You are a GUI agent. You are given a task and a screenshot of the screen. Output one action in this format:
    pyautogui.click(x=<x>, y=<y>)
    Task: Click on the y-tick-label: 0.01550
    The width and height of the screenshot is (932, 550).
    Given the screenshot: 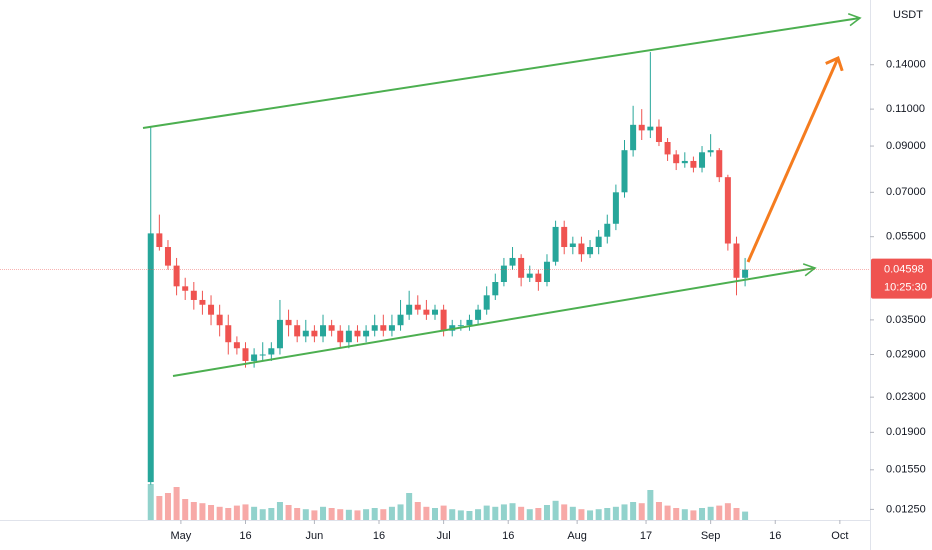 What is the action you would take?
    pyautogui.click(x=906, y=470)
    